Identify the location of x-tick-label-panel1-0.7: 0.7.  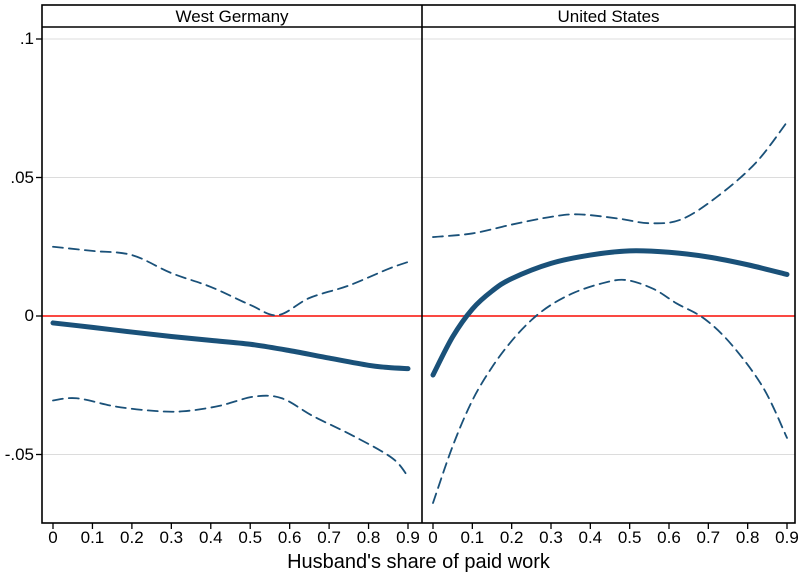
(329, 537).